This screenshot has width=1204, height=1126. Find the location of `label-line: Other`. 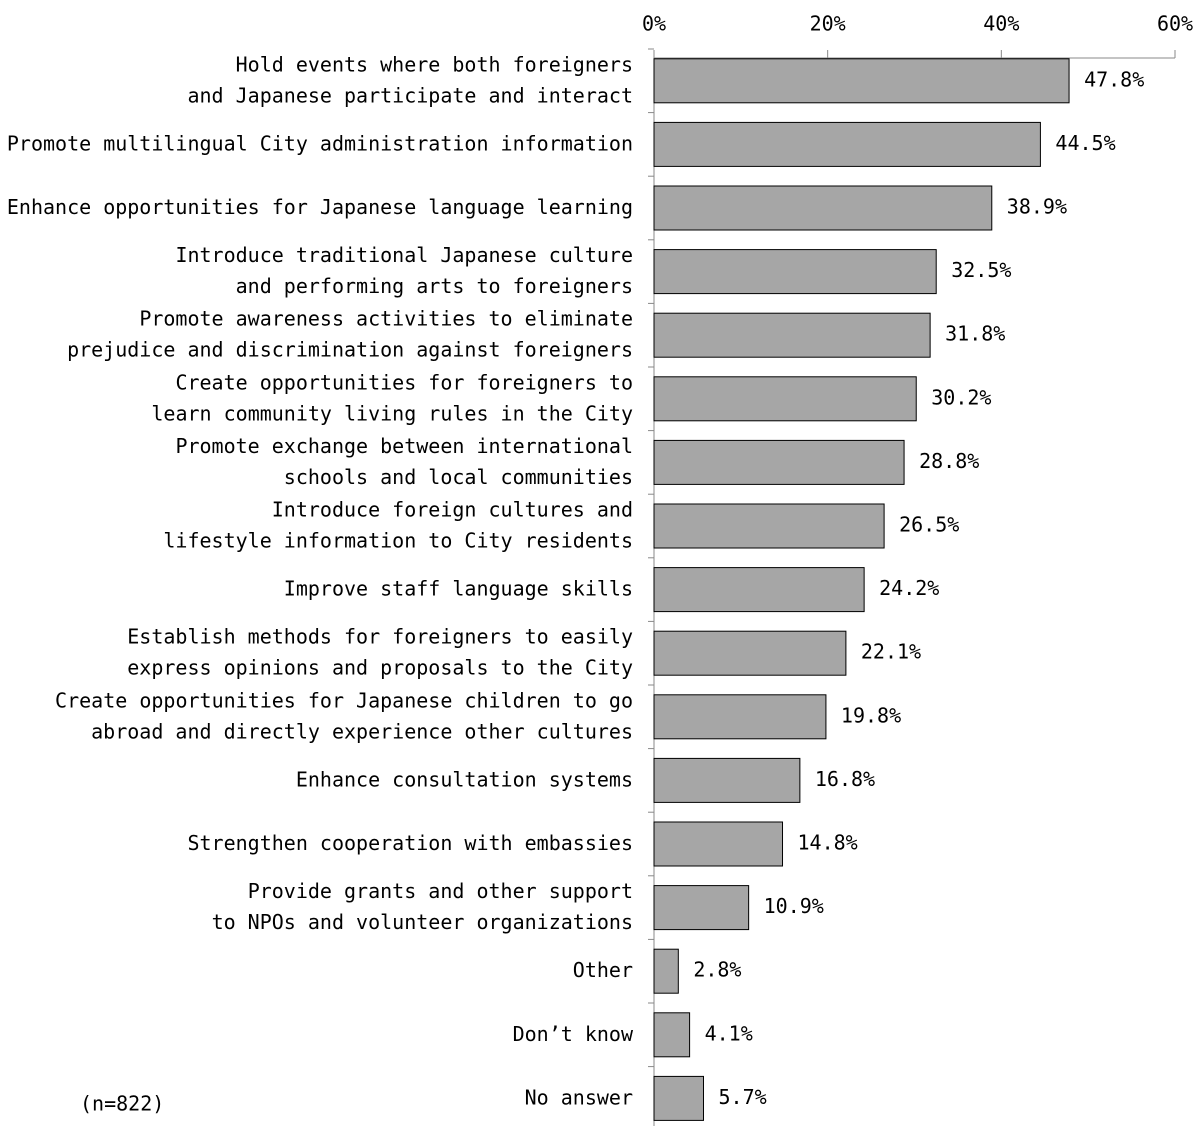

label-line: Other is located at coordinates (603, 970).